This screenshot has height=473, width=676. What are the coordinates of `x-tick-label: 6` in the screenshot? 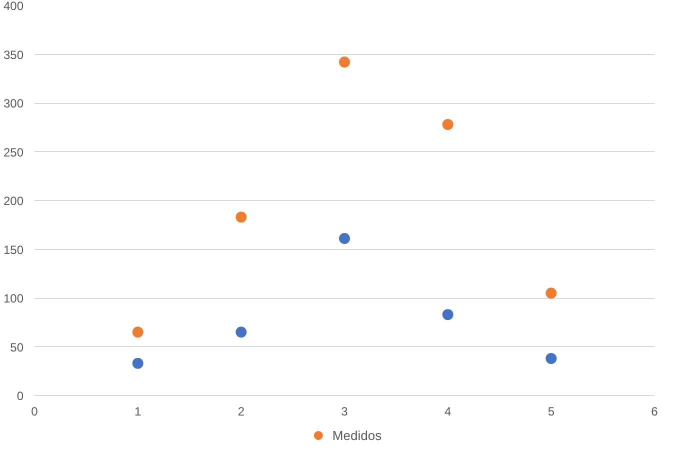 It's located at (654, 411).